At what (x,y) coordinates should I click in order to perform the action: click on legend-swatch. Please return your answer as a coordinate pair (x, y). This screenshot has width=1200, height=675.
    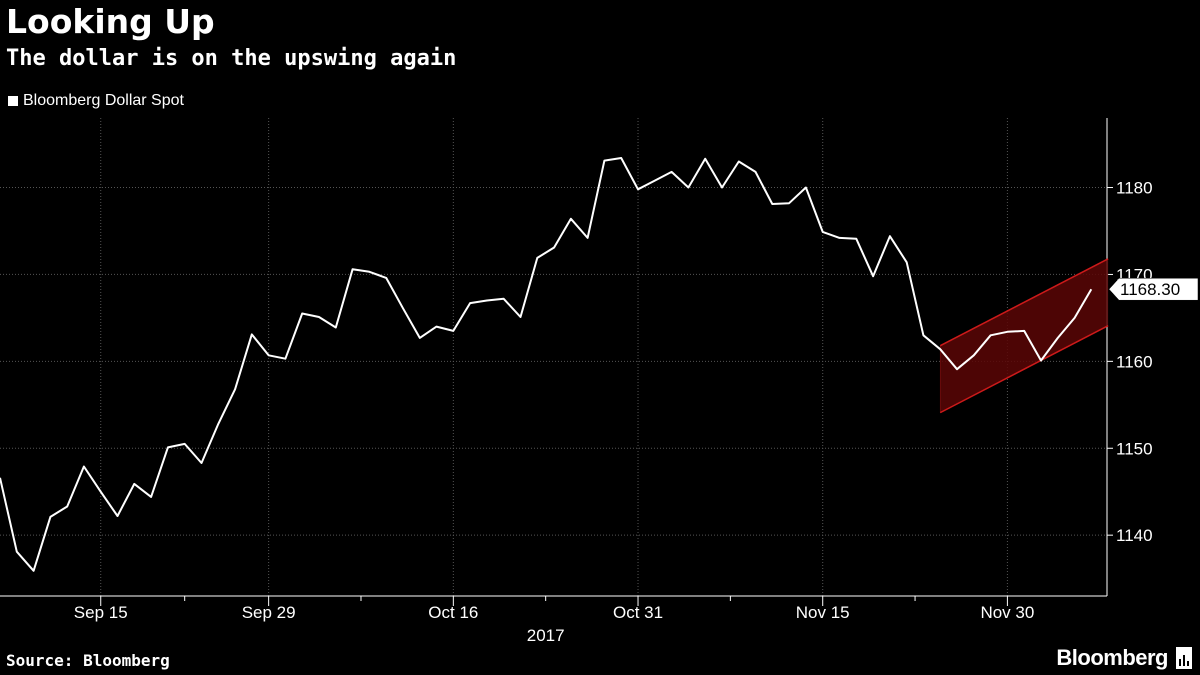
    Looking at the image, I should click on (13, 101).